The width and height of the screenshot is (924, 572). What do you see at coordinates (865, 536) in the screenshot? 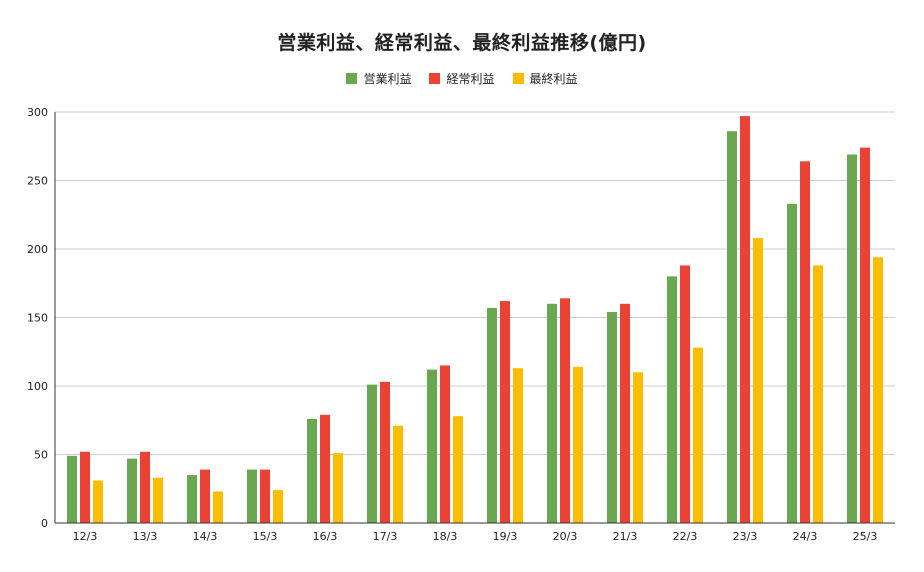
I see `x-tick-label: 25/3` at bounding box center [865, 536].